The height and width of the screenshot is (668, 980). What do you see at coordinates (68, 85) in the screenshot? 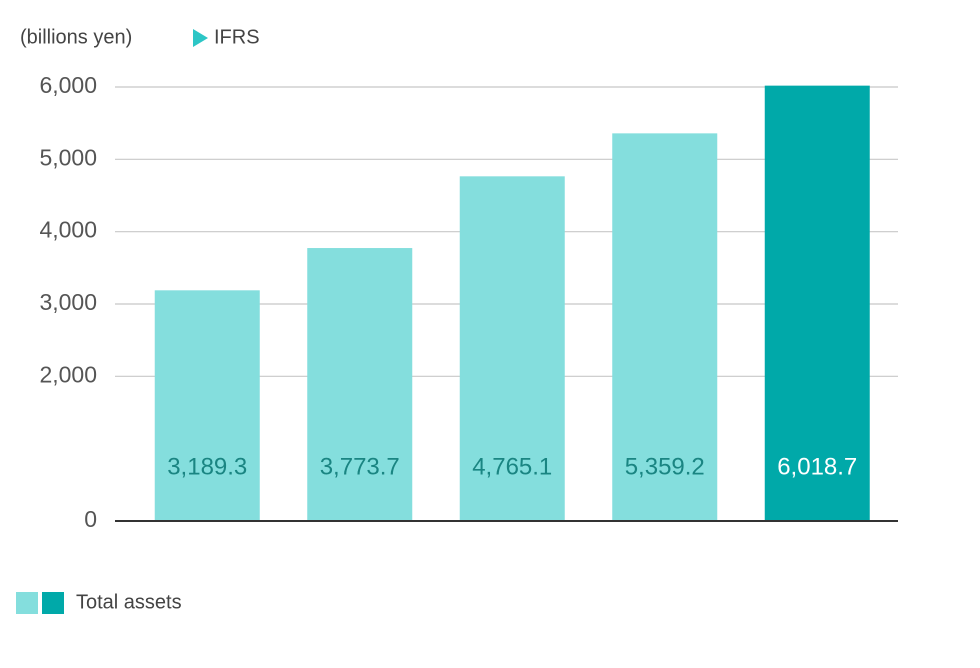
I see `y-tick-label: 6,000` at bounding box center [68, 85].